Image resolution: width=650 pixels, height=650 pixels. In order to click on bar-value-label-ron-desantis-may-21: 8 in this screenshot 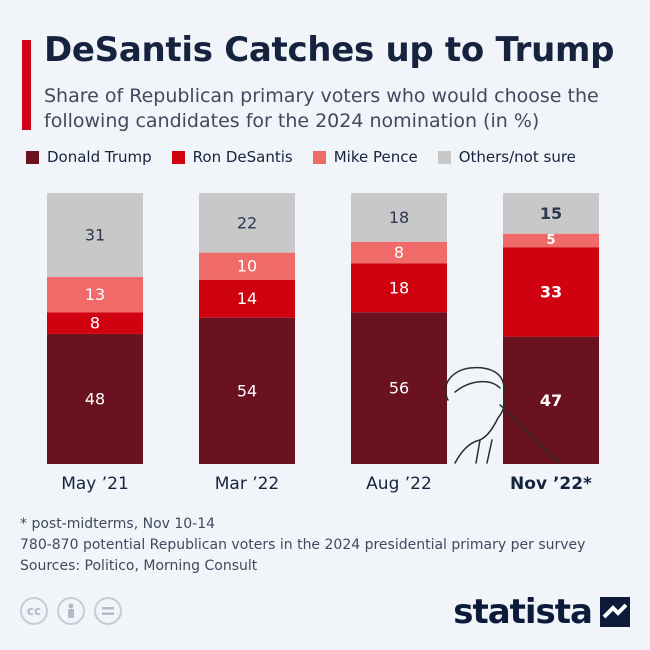, I will do `click(95, 323)`.